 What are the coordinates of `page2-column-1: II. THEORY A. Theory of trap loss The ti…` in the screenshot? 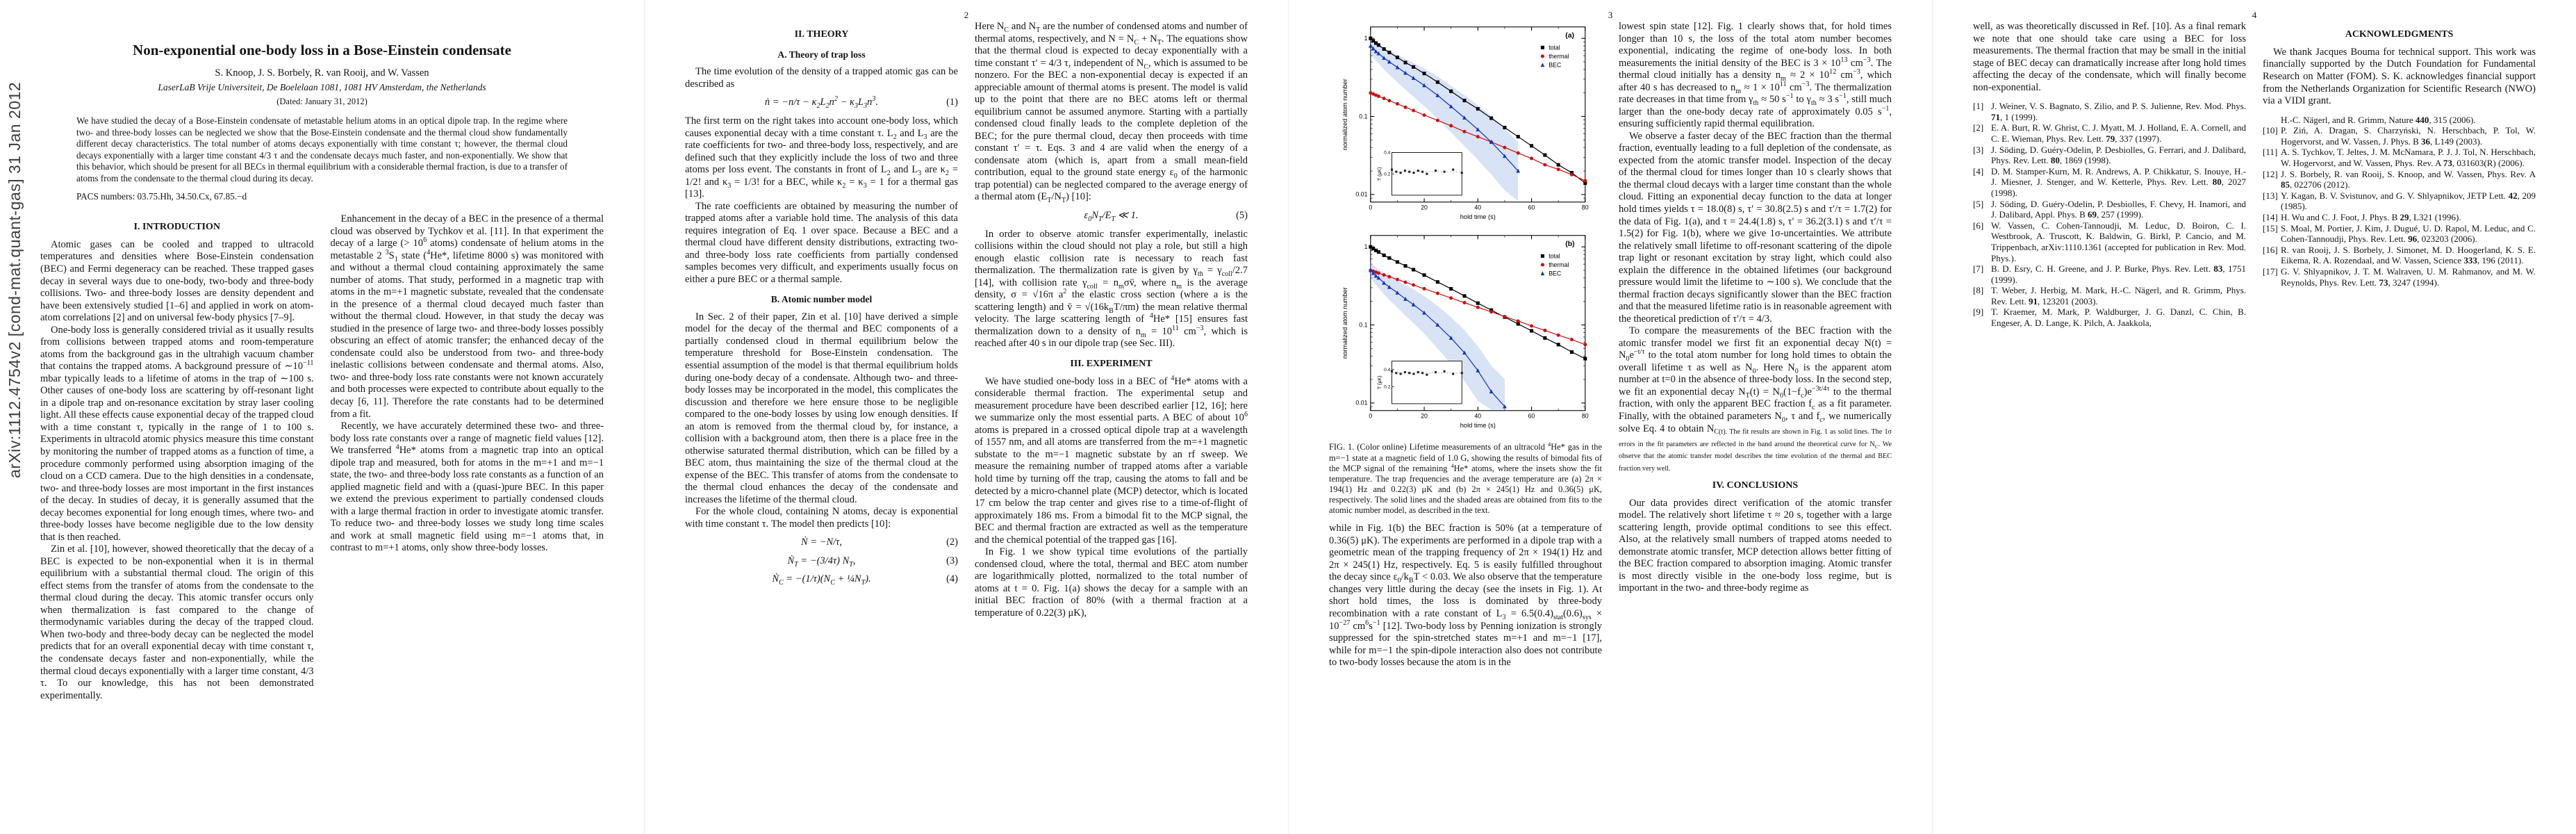 It's located at (822, 320).